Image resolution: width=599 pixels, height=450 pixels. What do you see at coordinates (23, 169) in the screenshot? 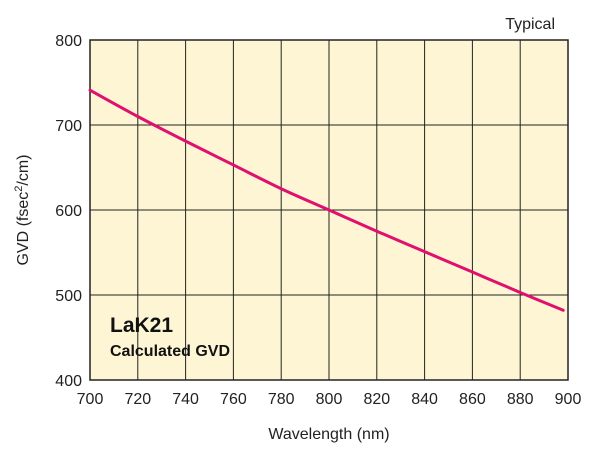
I see `y-axis-title-suffix: /cm)` at bounding box center [23, 169].